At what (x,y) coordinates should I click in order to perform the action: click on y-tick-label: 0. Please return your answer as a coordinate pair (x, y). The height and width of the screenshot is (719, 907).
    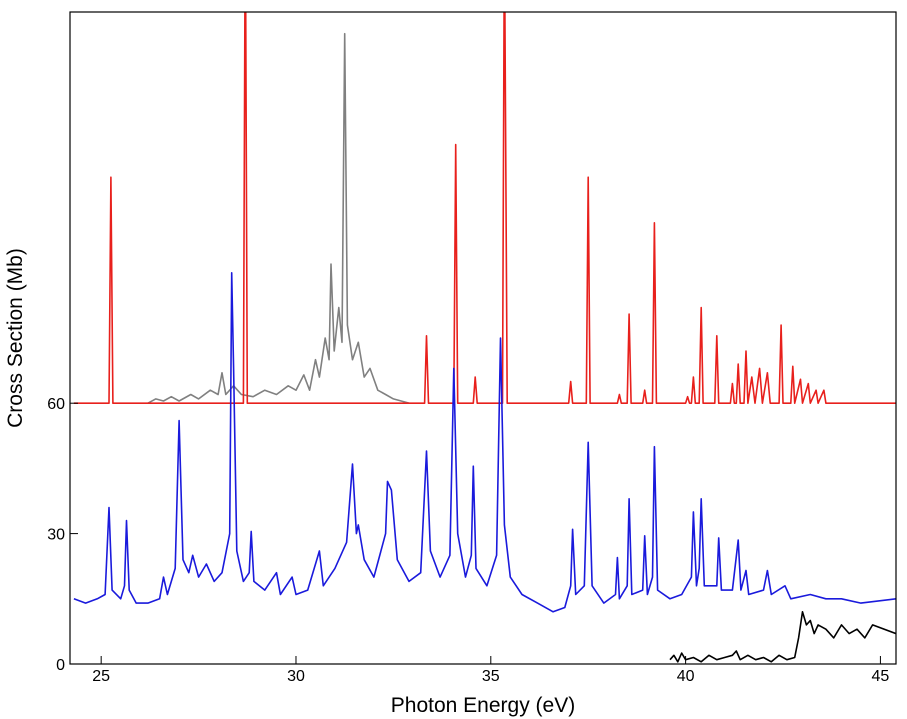
    Looking at the image, I should click on (60, 665).